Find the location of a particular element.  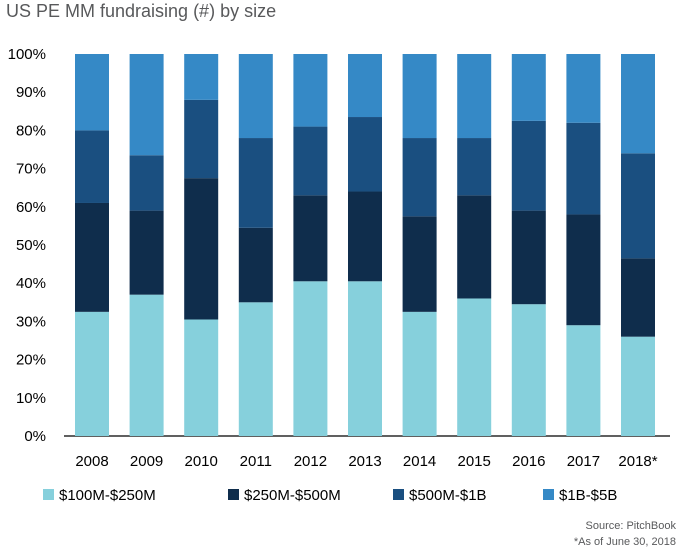

y-tick-label: 60% is located at coordinates (31, 207).